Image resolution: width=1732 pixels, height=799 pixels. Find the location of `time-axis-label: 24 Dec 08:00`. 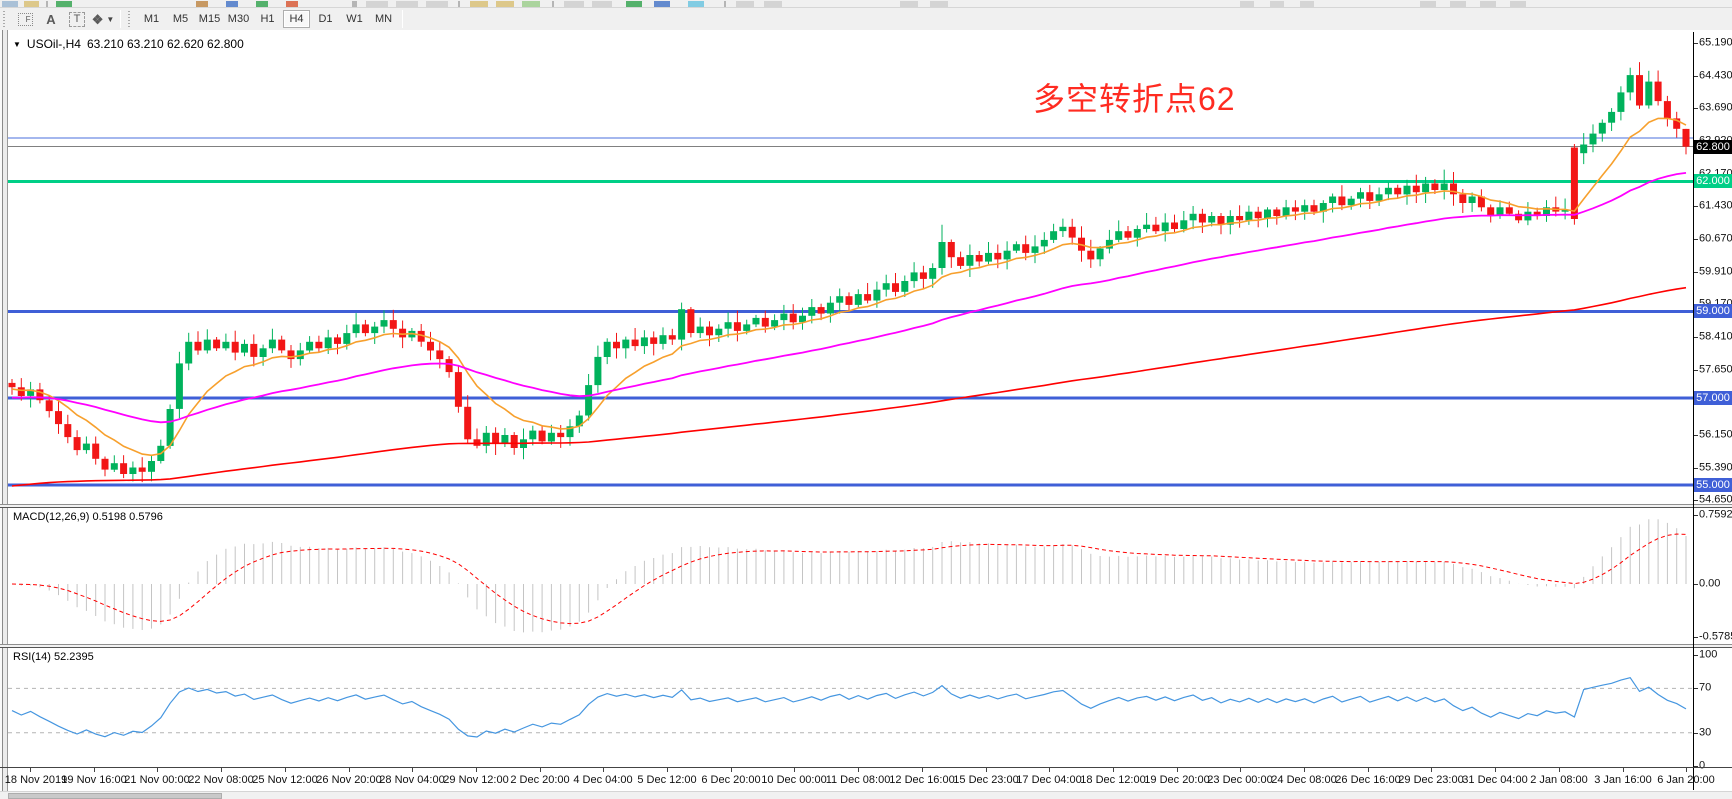

time-axis-label: 24 Dec 08:00 is located at coordinates (1304, 780).